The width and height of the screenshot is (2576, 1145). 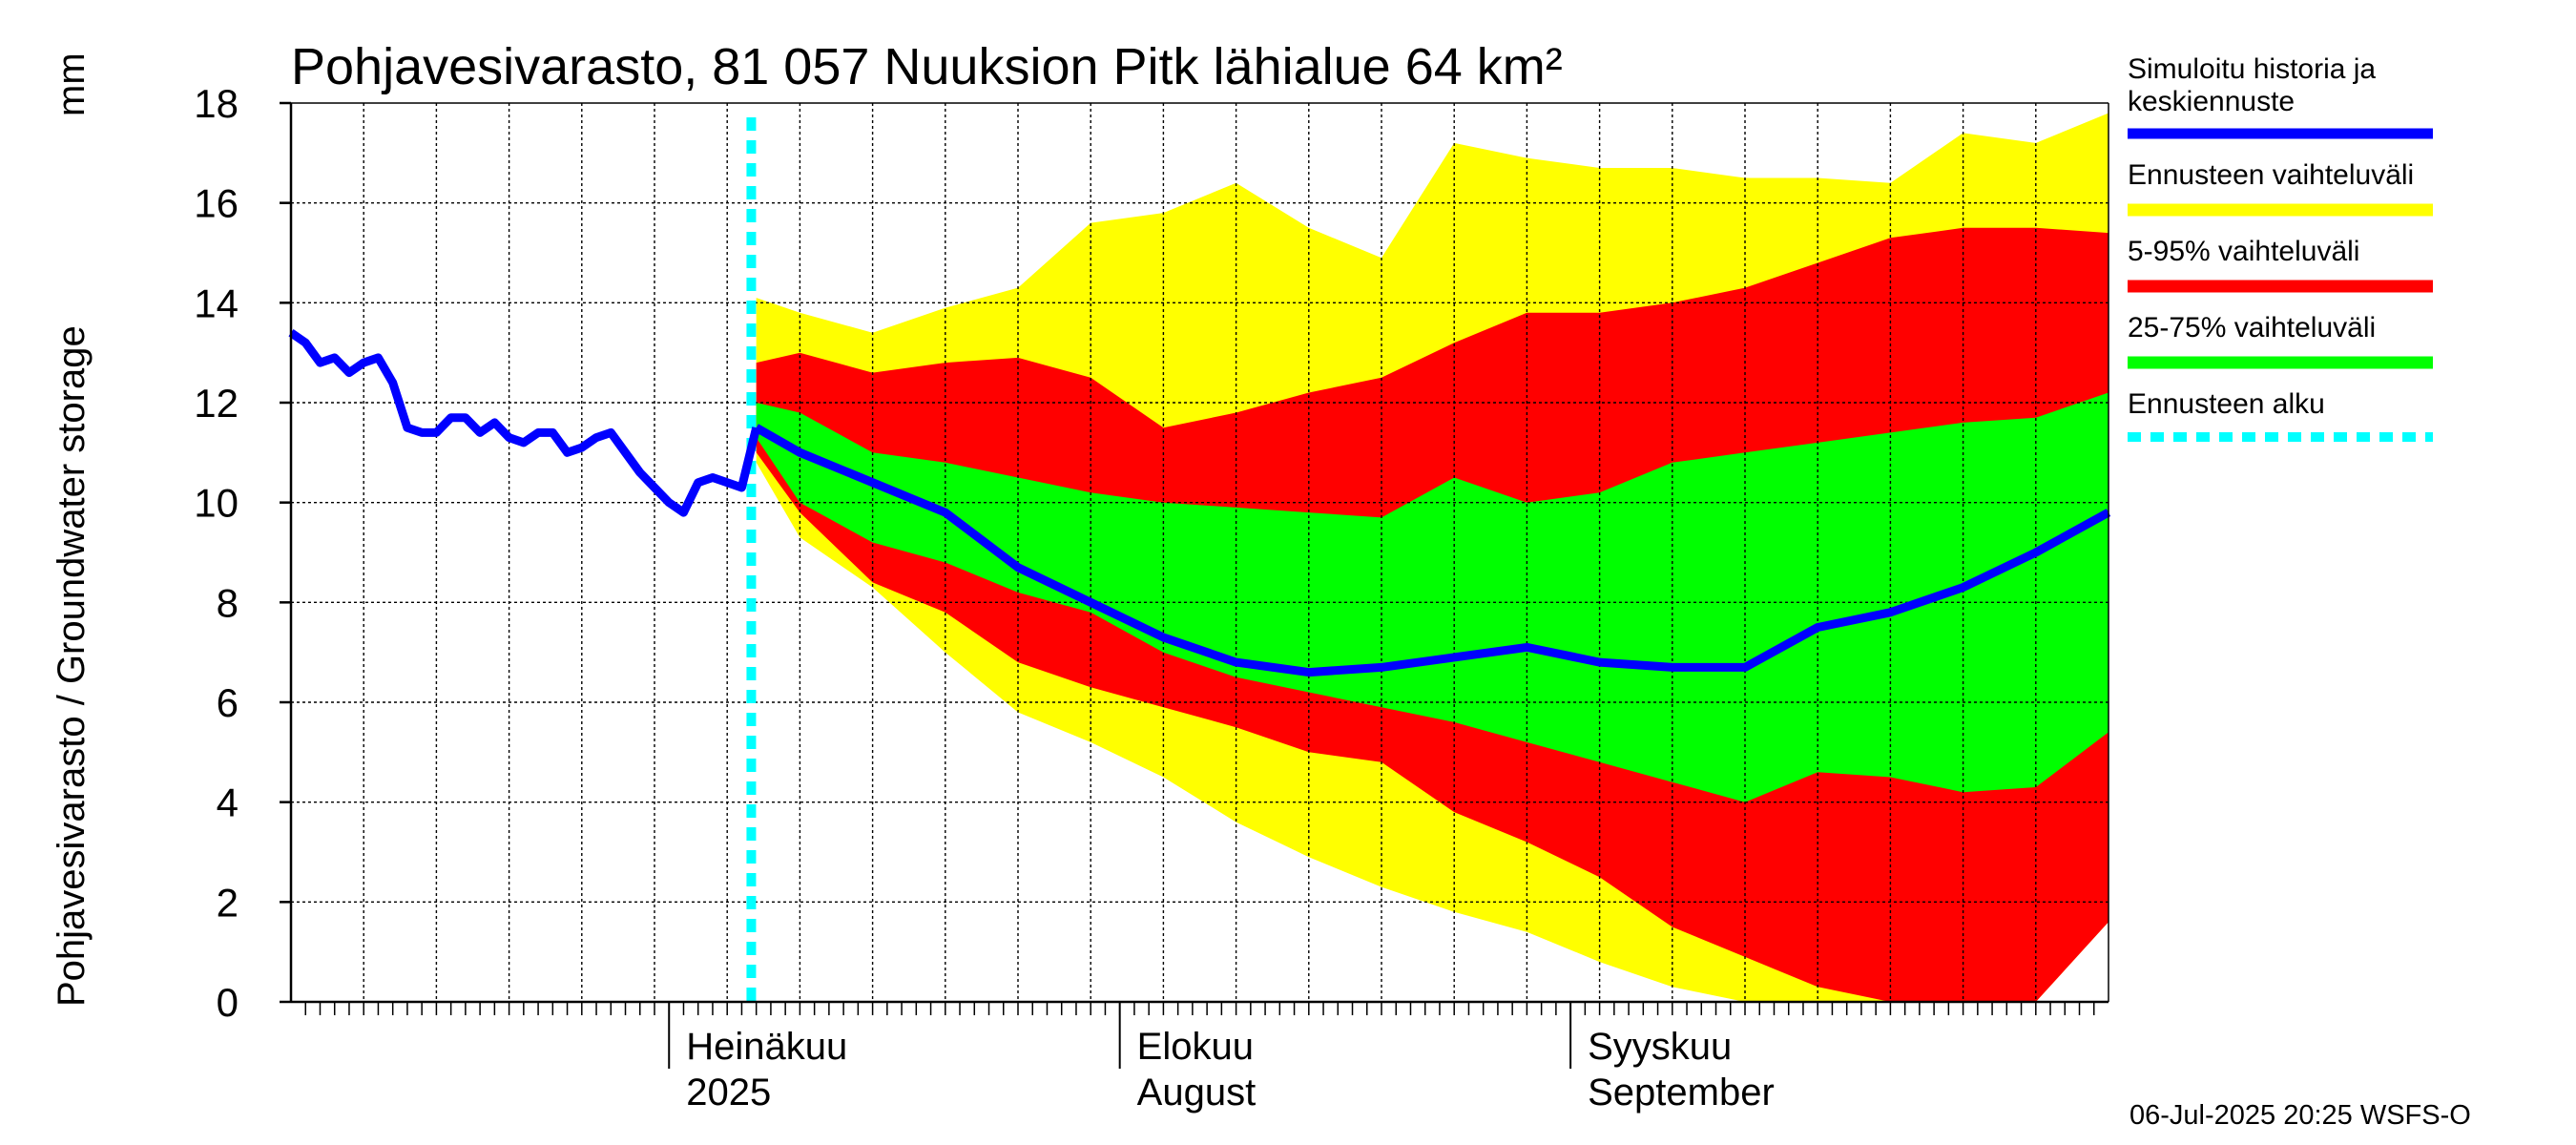 What do you see at coordinates (1681, 1093) in the screenshot?
I see `x-month-sublabel-2: September` at bounding box center [1681, 1093].